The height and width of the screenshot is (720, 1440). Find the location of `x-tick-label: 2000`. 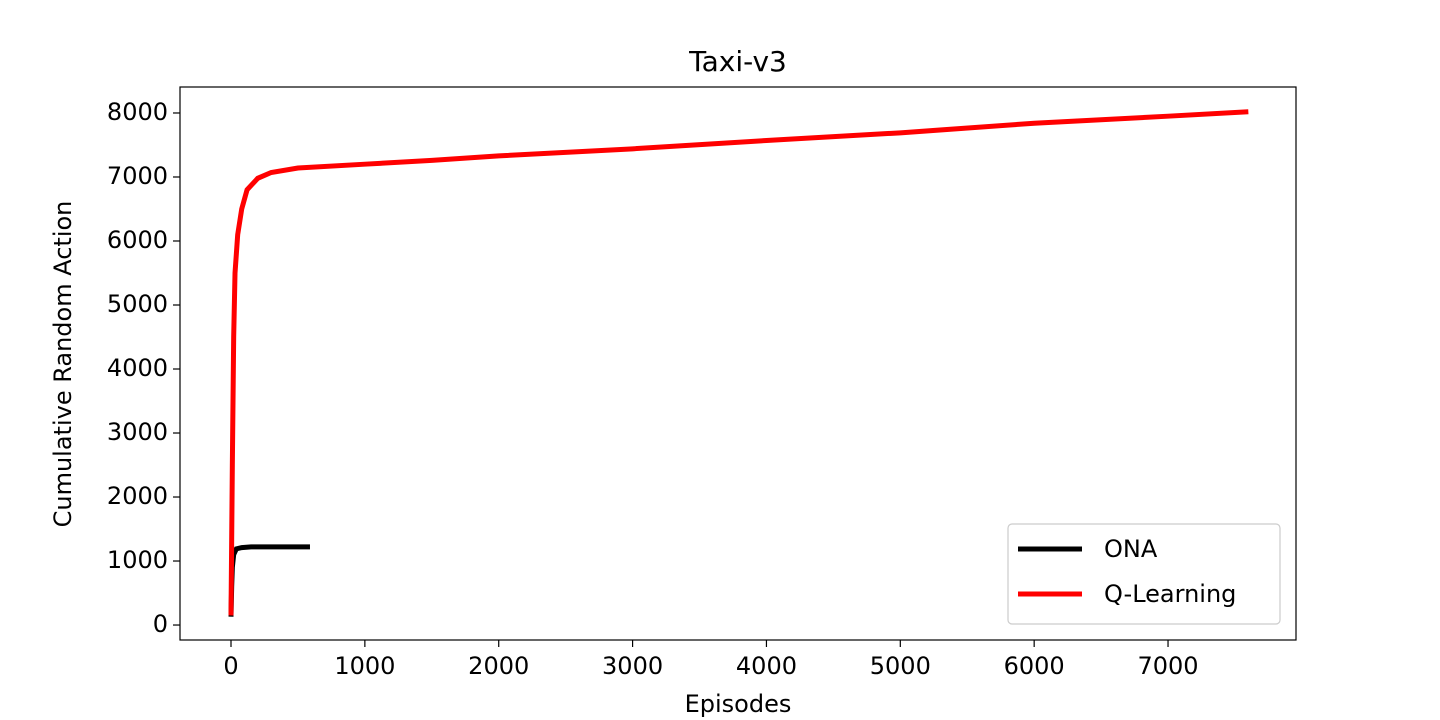

x-tick-label: 2000 is located at coordinates (498, 666).